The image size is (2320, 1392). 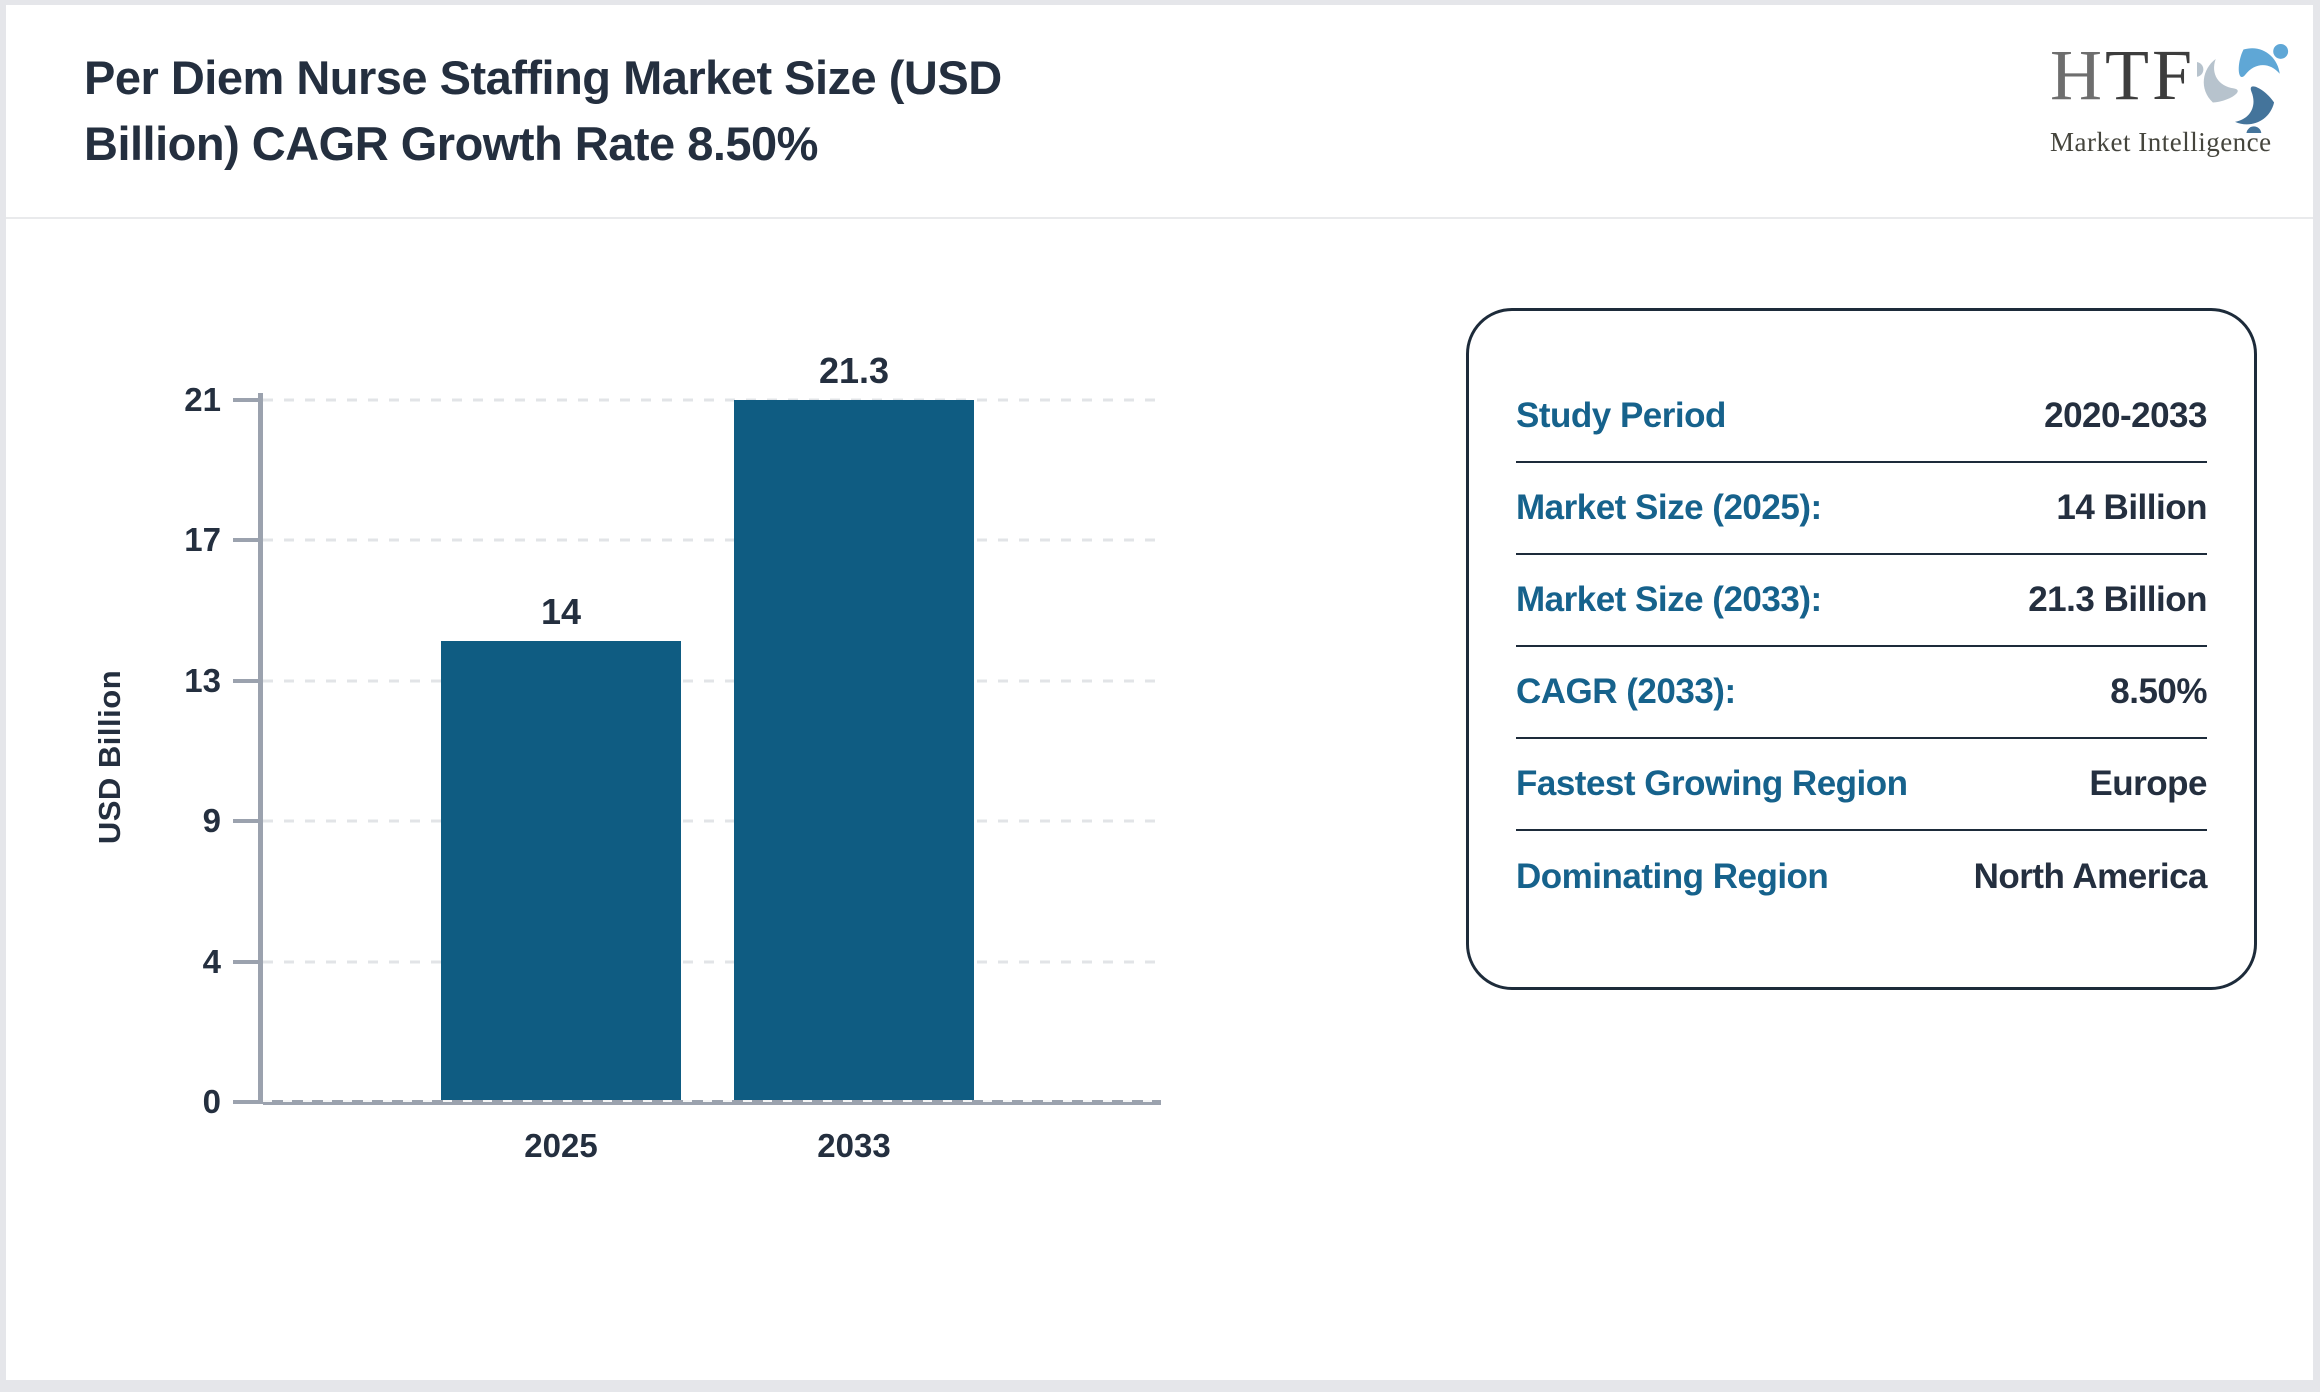 I want to click on summary-row-study-period: Study Period 2020-2033, so click(x=1861, y=417).